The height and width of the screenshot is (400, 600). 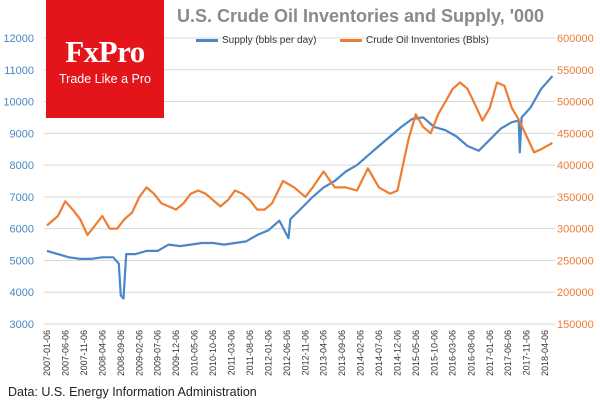 What do you see at coordinates (397, 353) in the screenshot?
I see `x-tick-label-19: 2014-12-06` at bounding box center [397, 353].